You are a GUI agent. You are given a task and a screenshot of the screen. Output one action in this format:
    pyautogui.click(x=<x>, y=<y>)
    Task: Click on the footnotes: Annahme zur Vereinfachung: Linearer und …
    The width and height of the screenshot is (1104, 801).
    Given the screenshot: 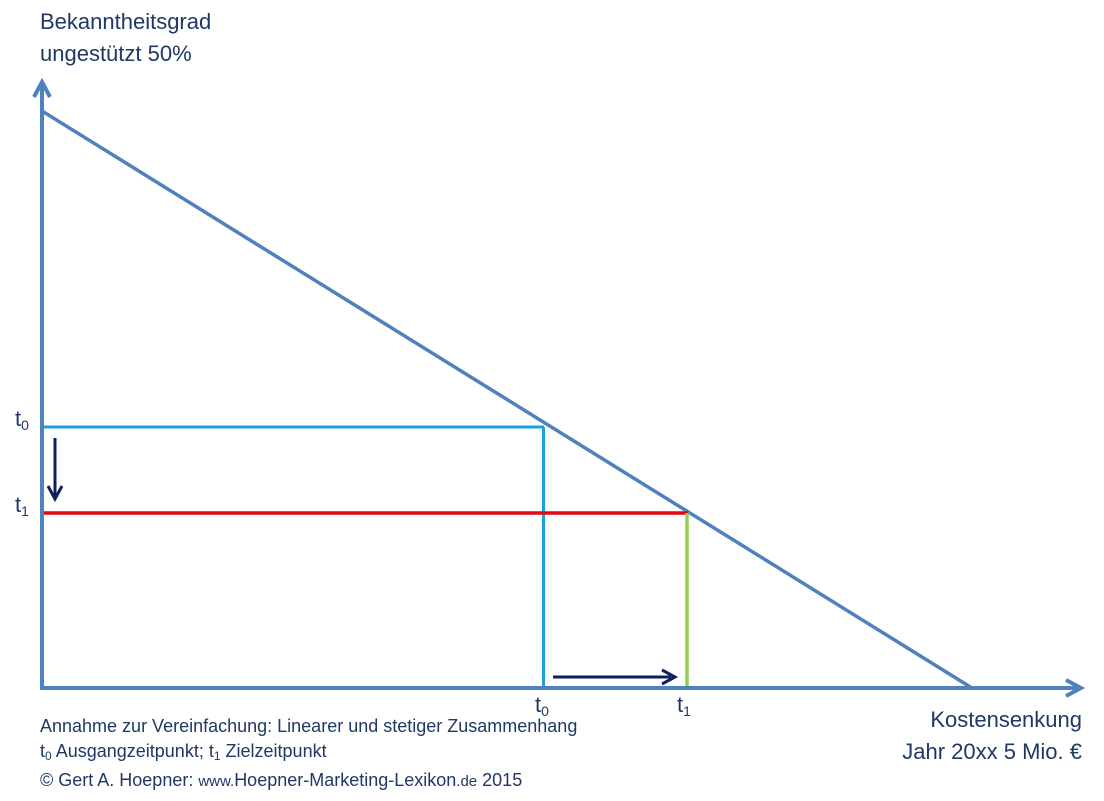 What is the action you would take?
    pyautogui.click(x=308, y=754)
    